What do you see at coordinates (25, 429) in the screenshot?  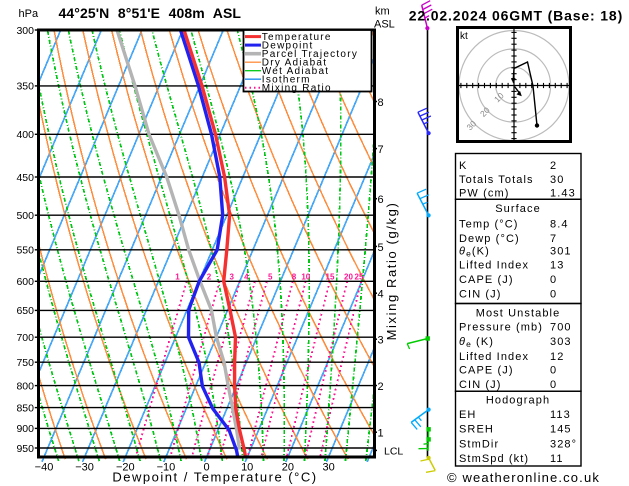 I see `svg-text: 900` at bounding box center [25, 429].